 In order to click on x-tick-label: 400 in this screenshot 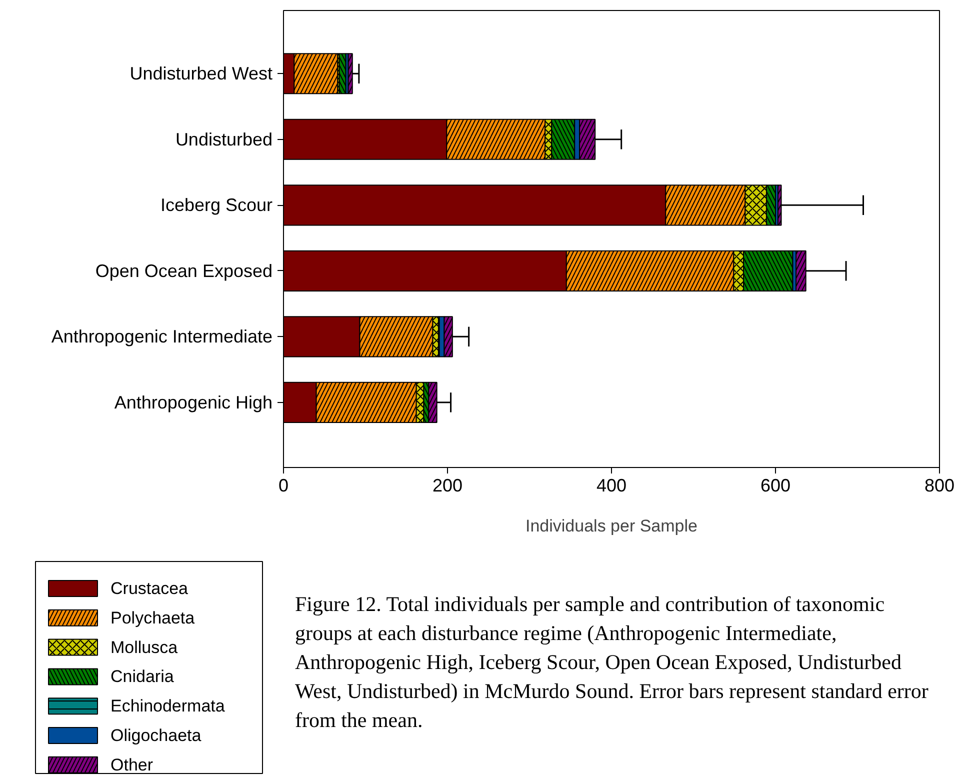, I will do `click(611, 486)`.